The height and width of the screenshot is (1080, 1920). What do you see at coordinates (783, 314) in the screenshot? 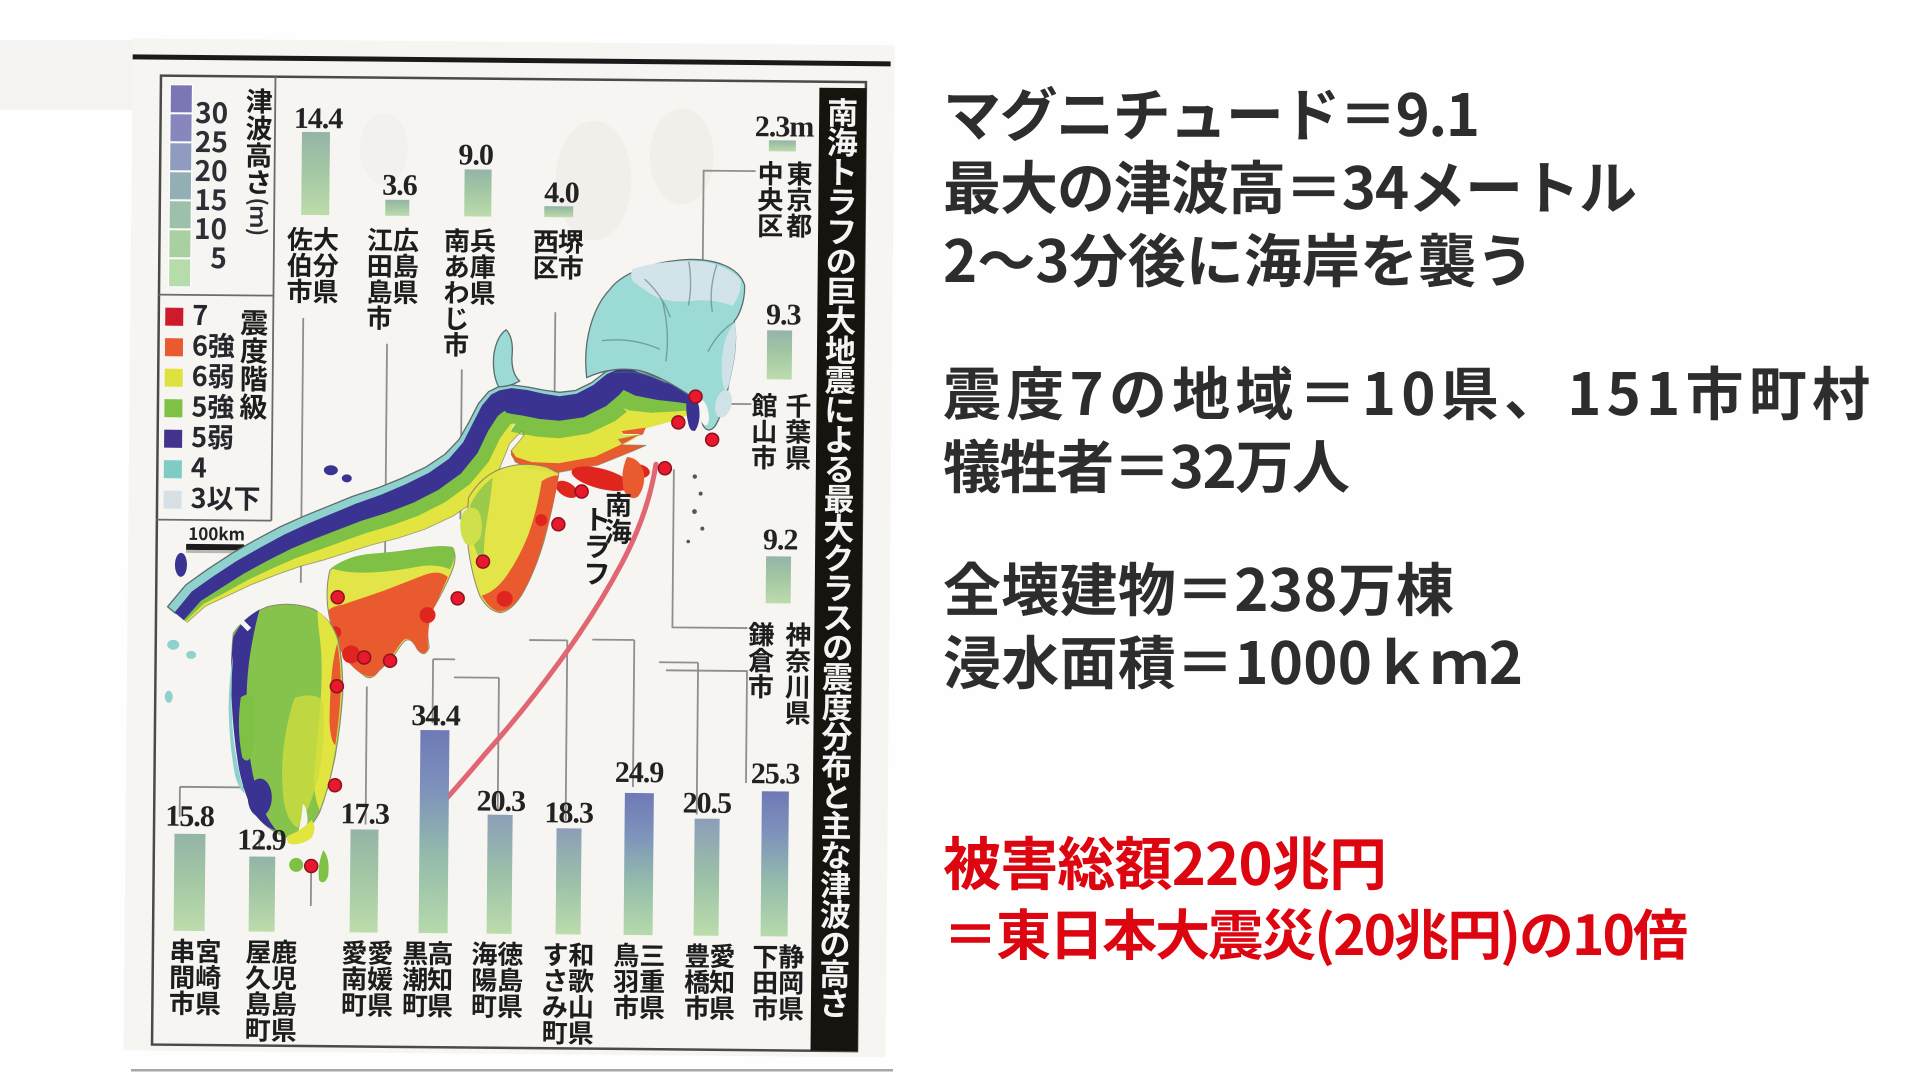
I see `svg-text: 9.3` at bounding box center [783, 314].